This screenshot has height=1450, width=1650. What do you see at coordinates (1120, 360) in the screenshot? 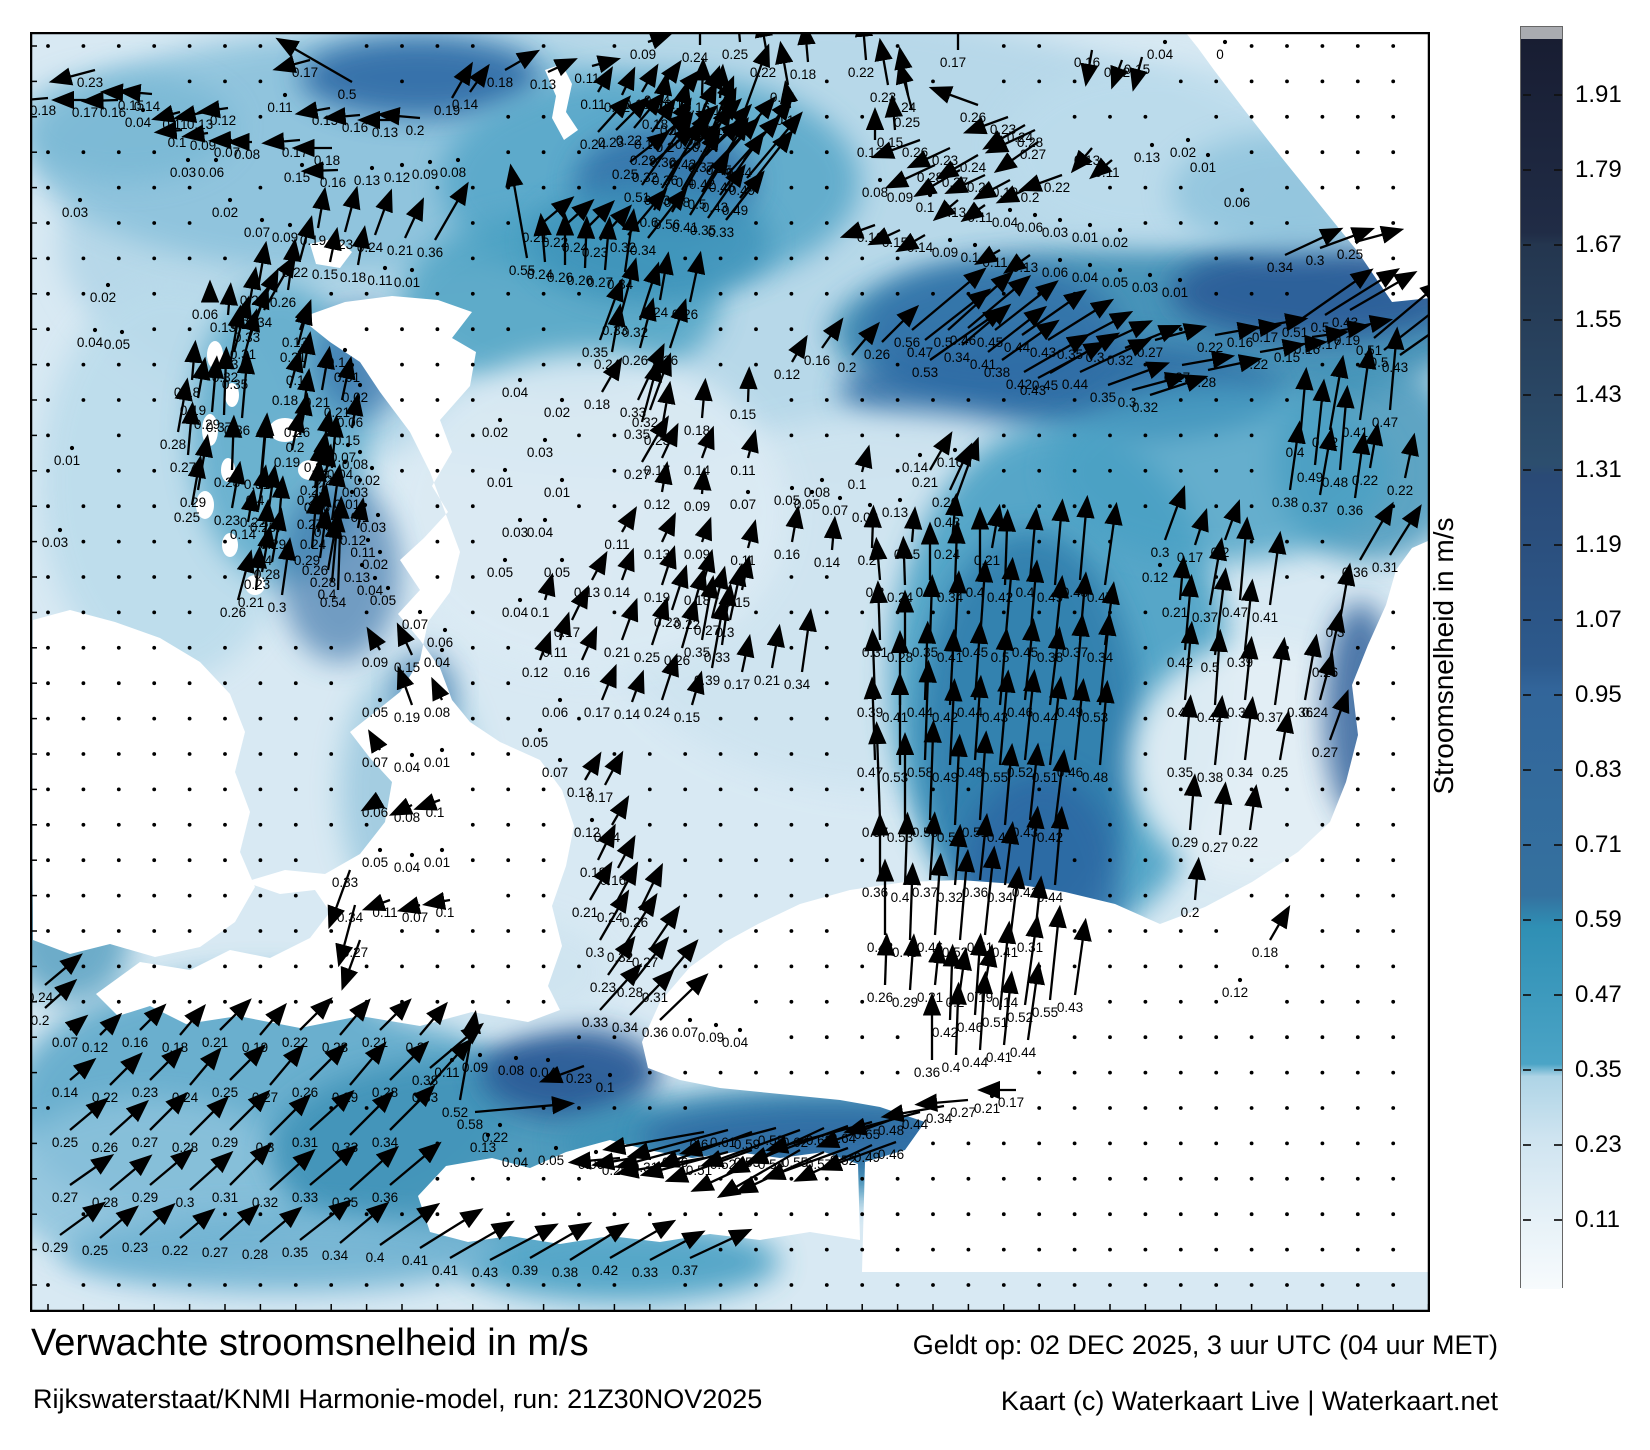
I see `svg-text: 0.32` at bounding box center [1120, 360].